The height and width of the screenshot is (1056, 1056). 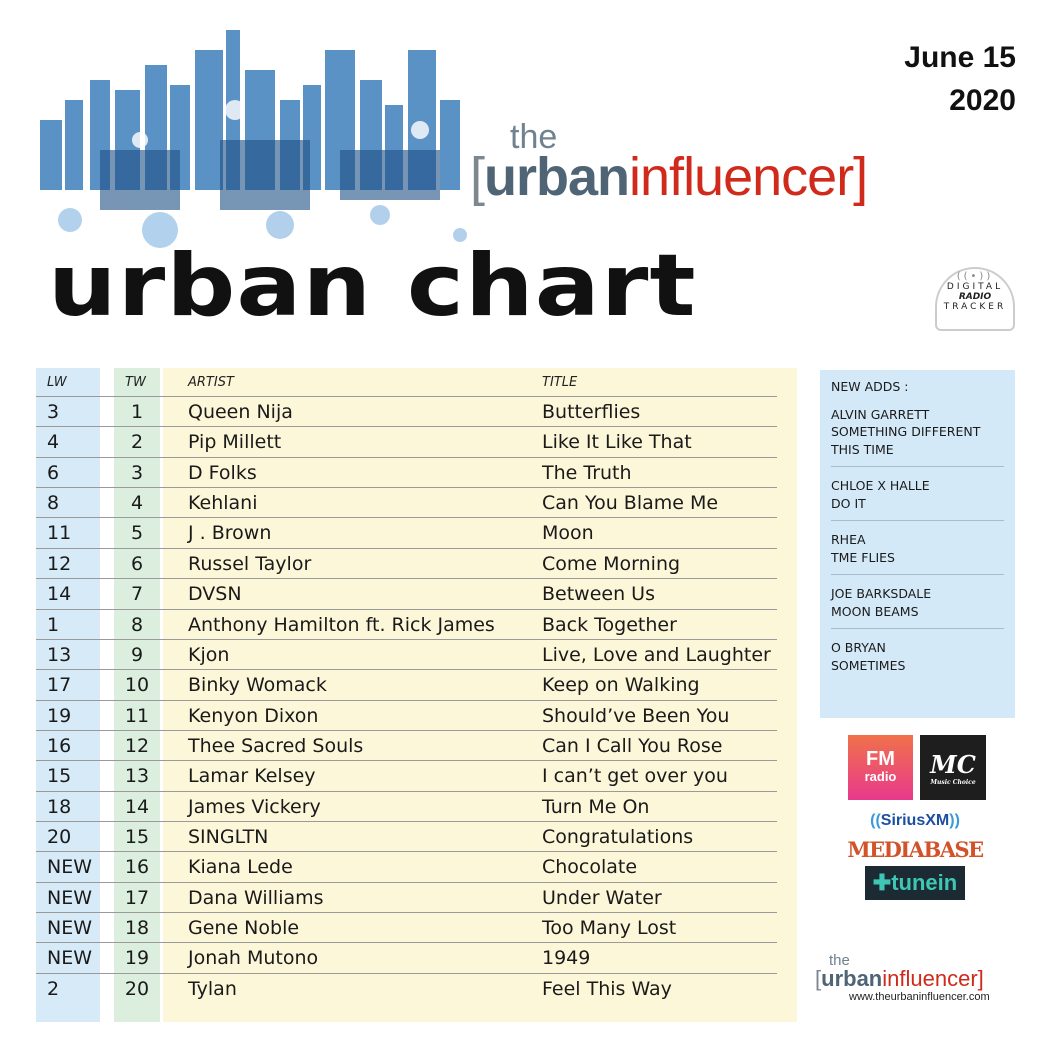 What do you see at coordinates (59, 685) in the screenshot?
I see `lw-cell: 17` at bounding box center [59, 685].